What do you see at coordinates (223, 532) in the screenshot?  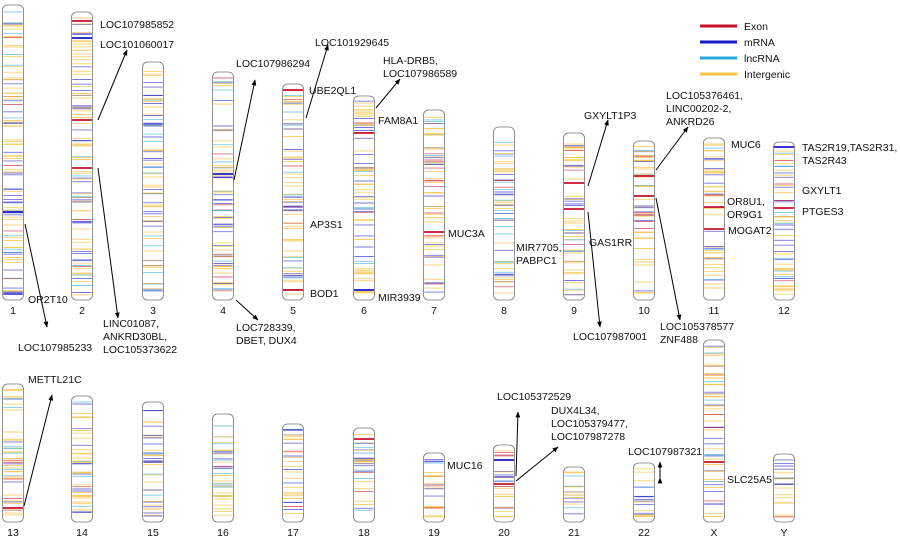 I see `chromosome-number: 16` at bounding box center [223, 532].